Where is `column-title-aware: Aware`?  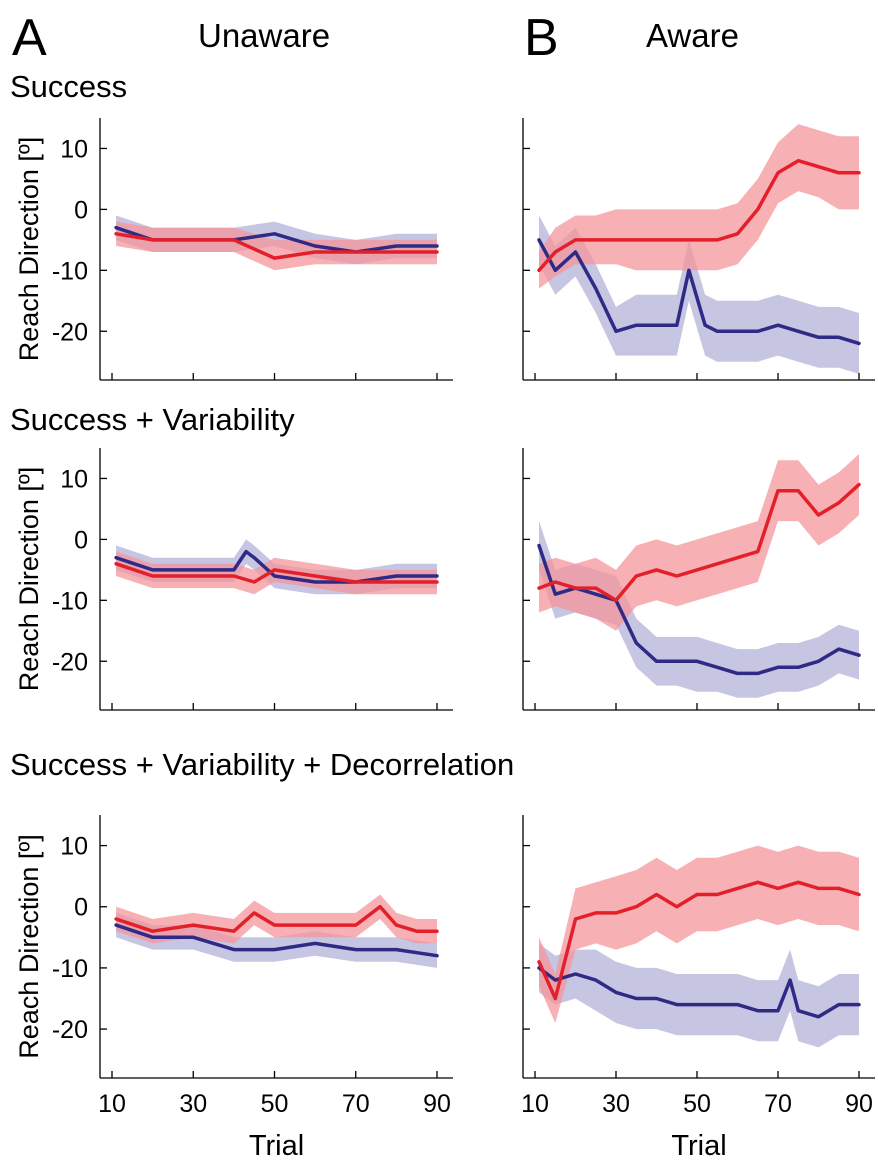 column-title-aware: Aware is located at coordinates (692, 35).